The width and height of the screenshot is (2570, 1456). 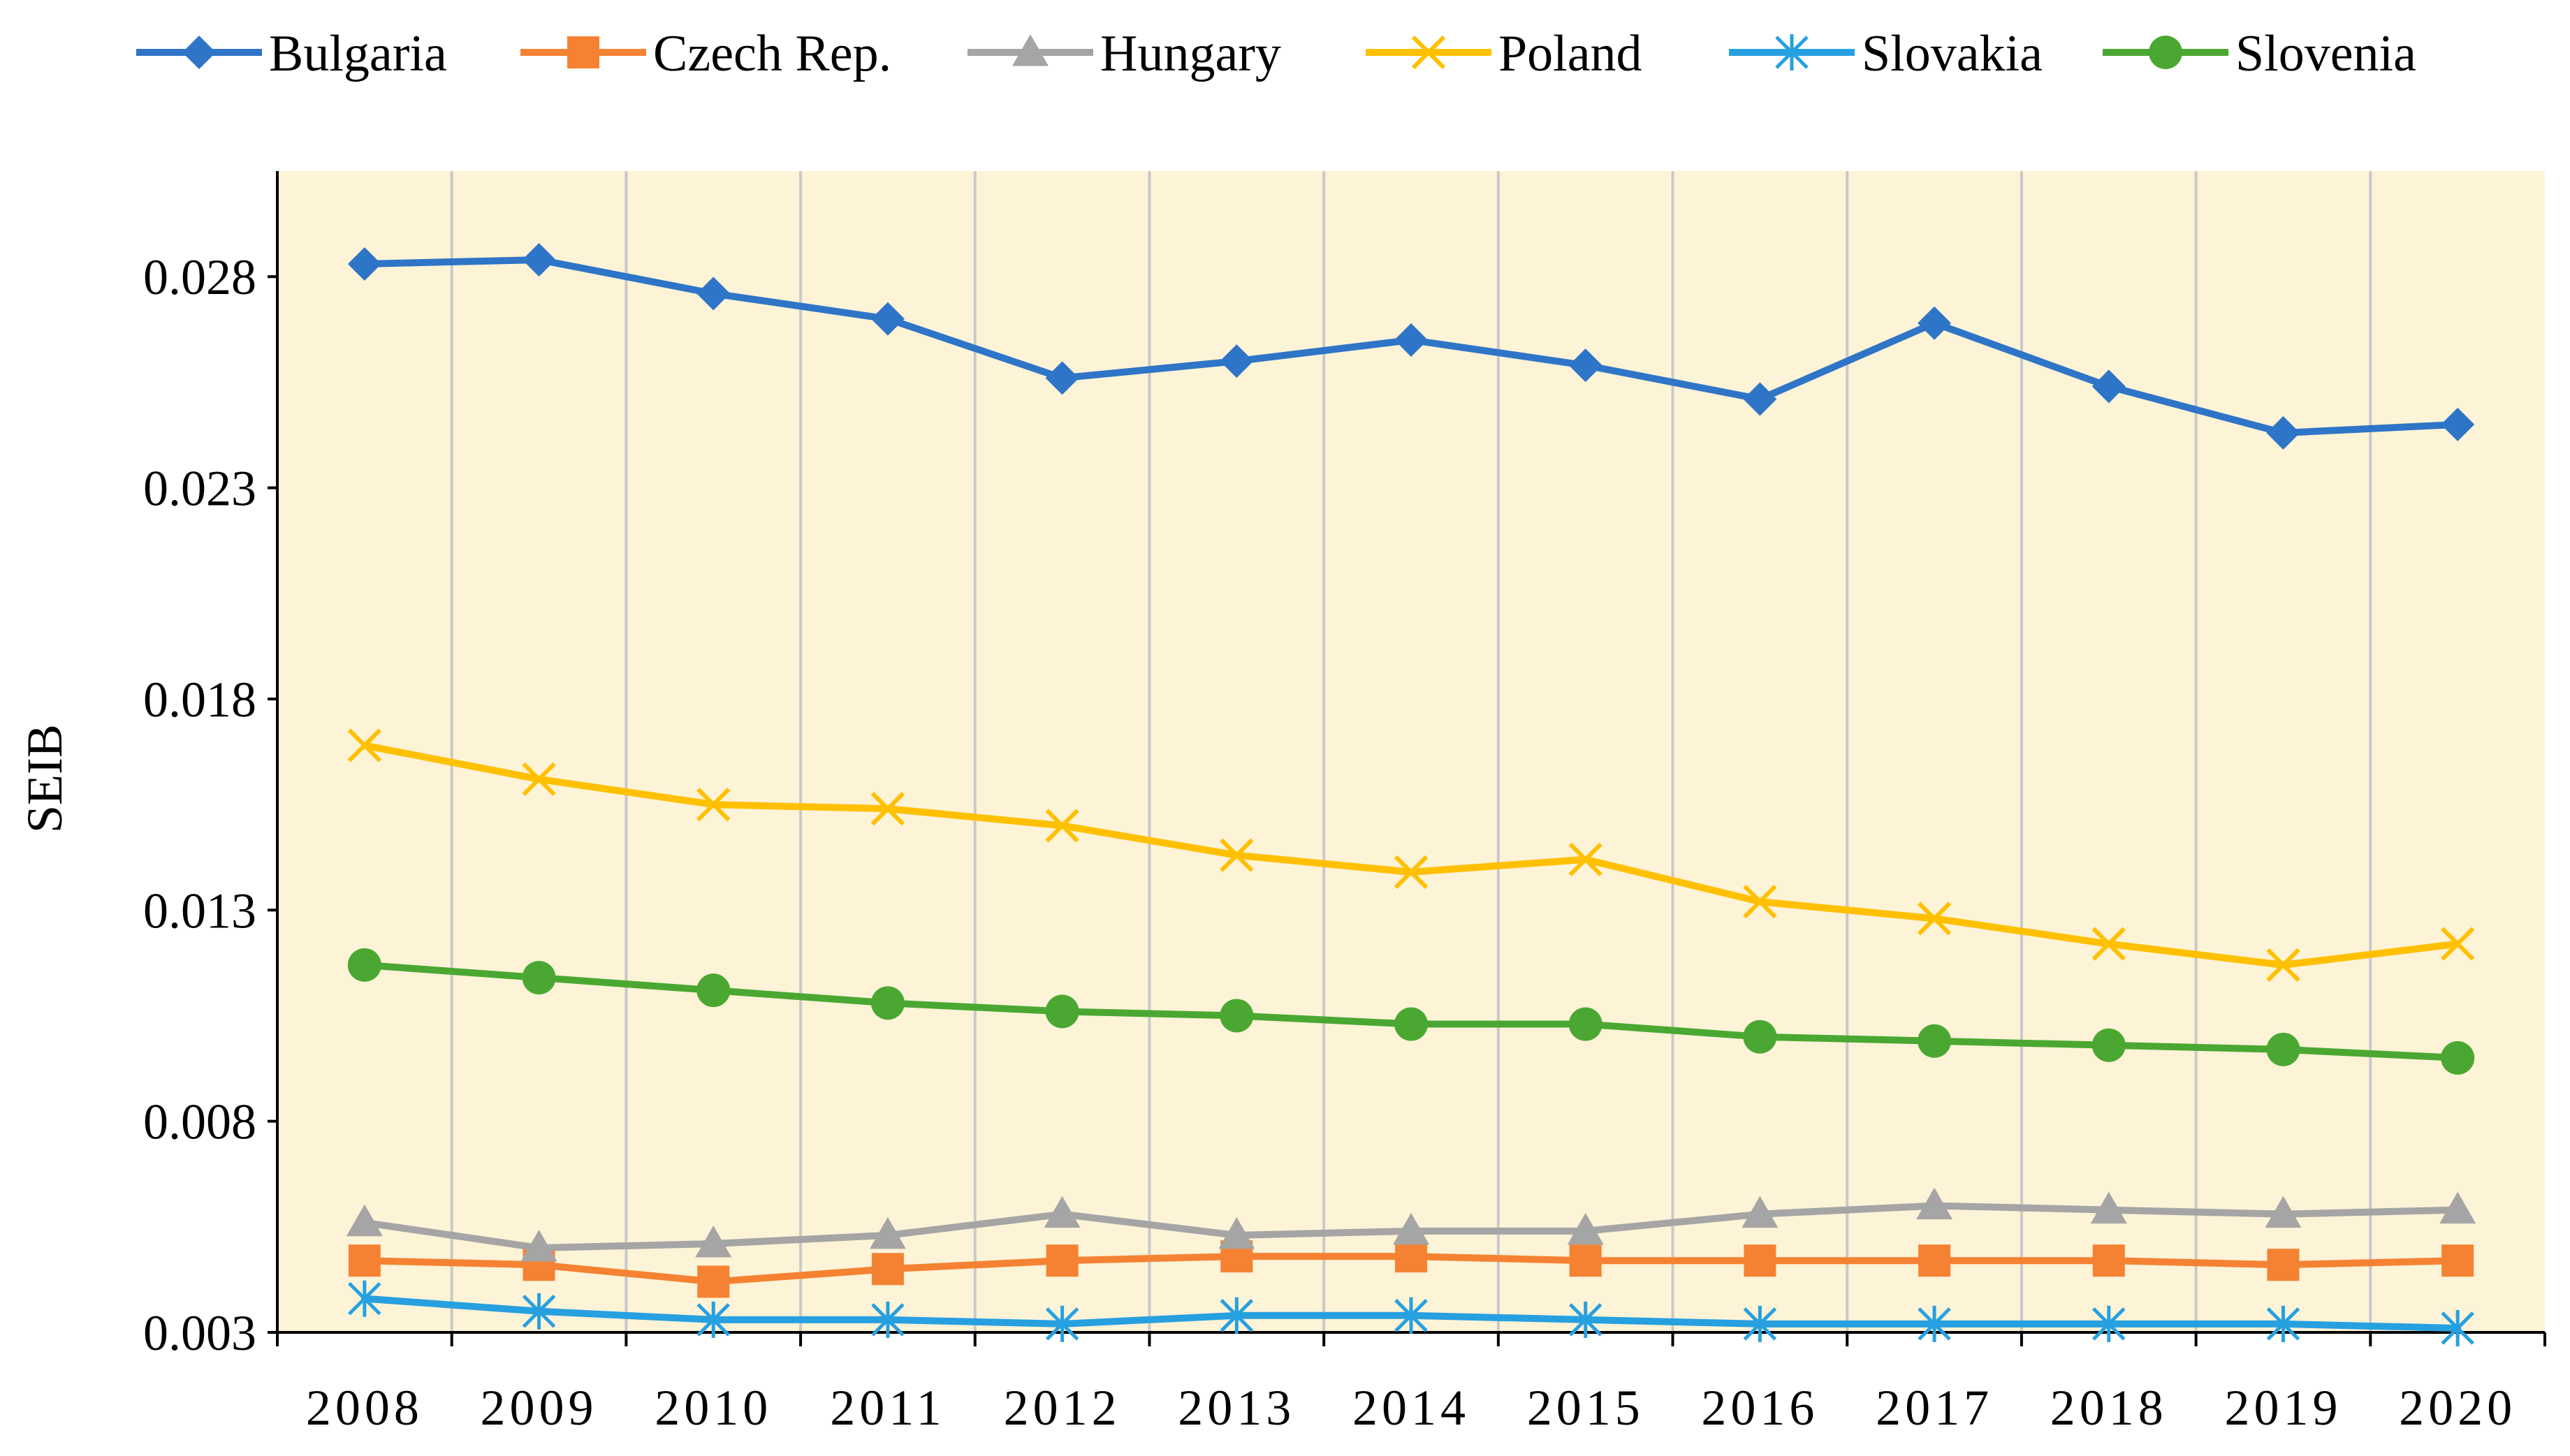 I want to click on x-tick-label: 2015, so click(x=1585, y=1408).